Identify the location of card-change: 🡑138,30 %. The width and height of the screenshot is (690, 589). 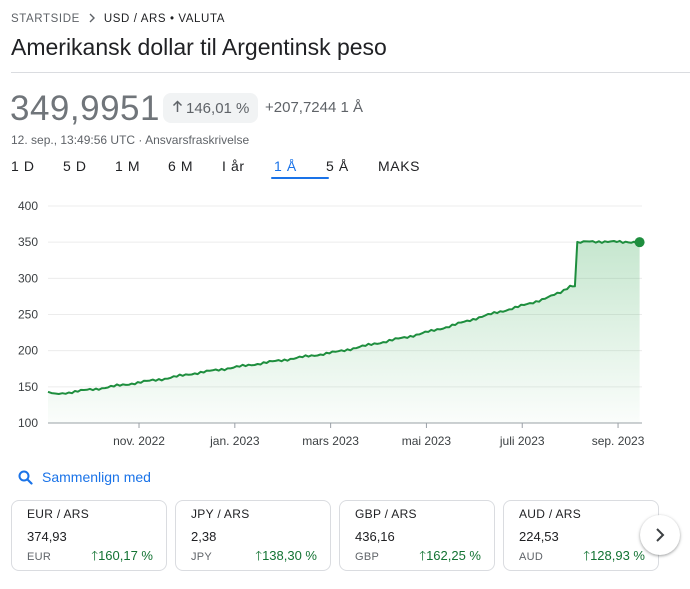
(286, 558).